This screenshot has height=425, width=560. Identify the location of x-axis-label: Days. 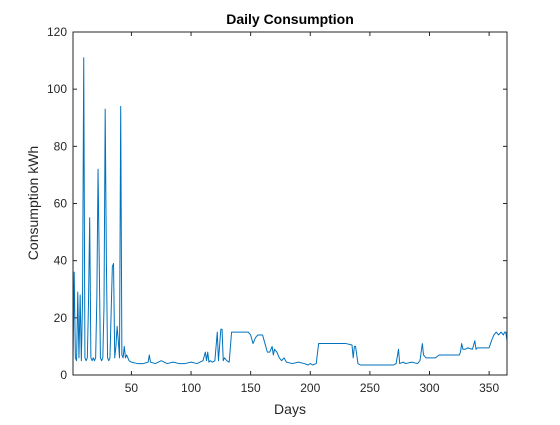
(290, 409).